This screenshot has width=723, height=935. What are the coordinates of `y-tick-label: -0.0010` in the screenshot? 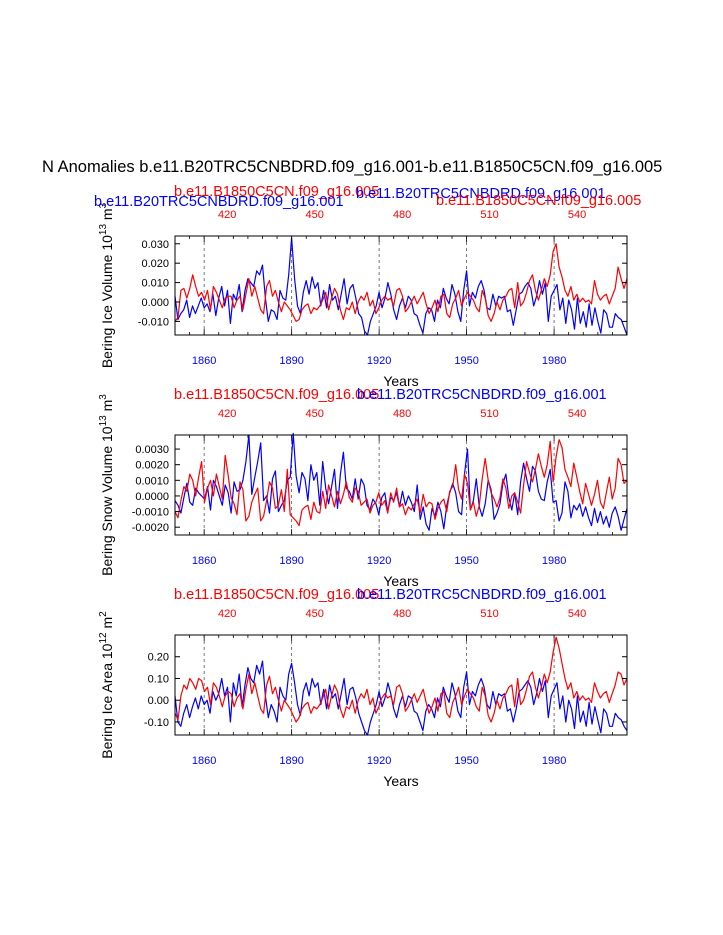 It's located at (150, 513).